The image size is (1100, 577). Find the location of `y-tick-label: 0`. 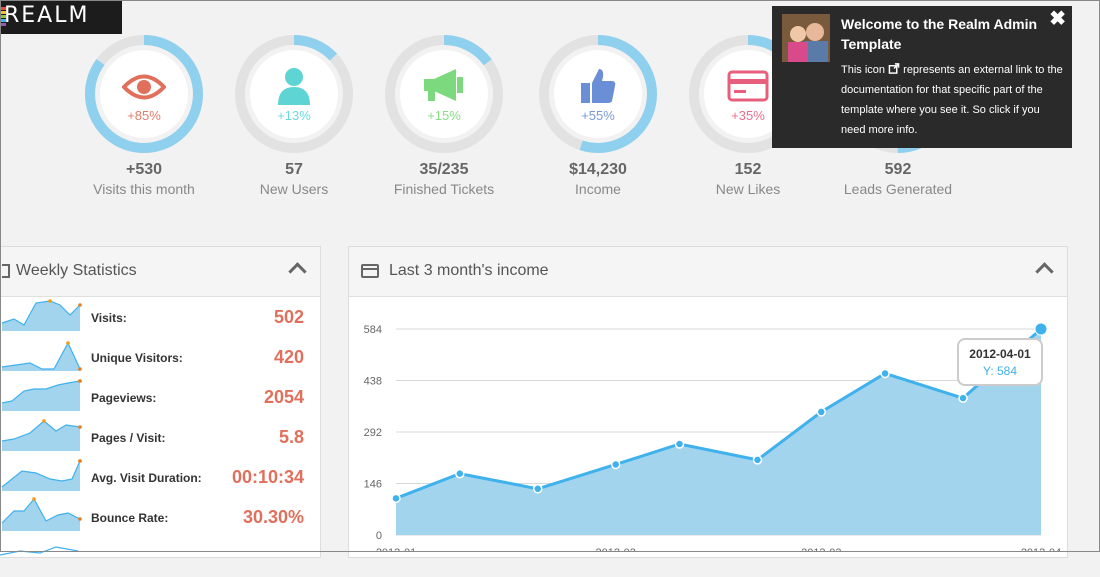

y-tick-label: 0 is located at coordinates (379, 536).